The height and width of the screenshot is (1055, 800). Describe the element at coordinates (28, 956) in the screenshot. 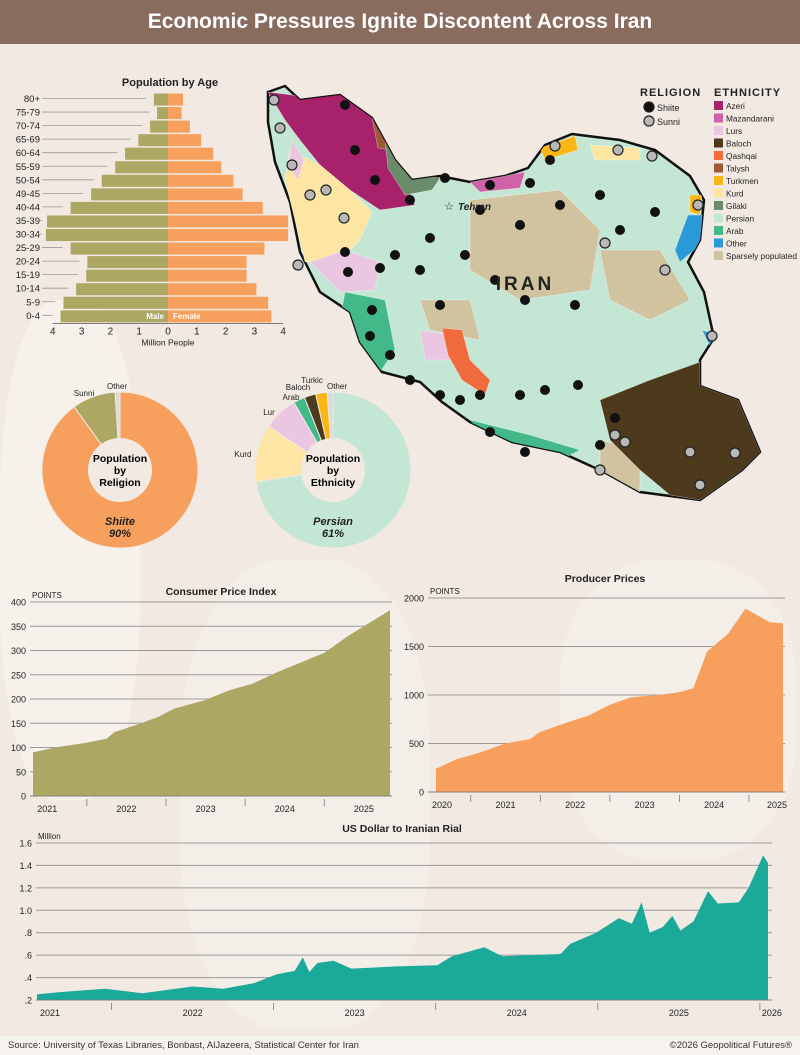

I see `y-tick-label: .6` at that location.